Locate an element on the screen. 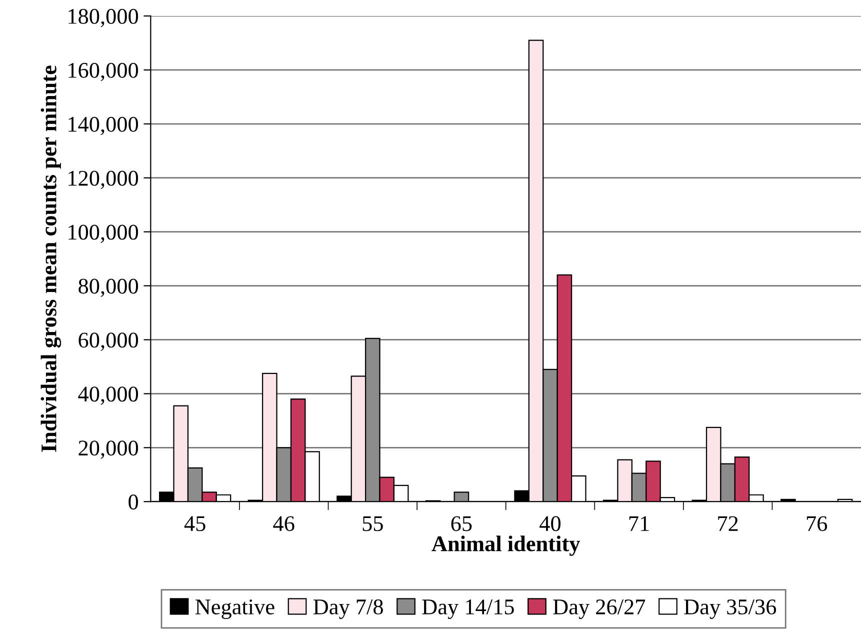 Image resolution: width=861 pixels, height=639 pixels. x-tick-label: 45 is located at coordinates (195, 524).